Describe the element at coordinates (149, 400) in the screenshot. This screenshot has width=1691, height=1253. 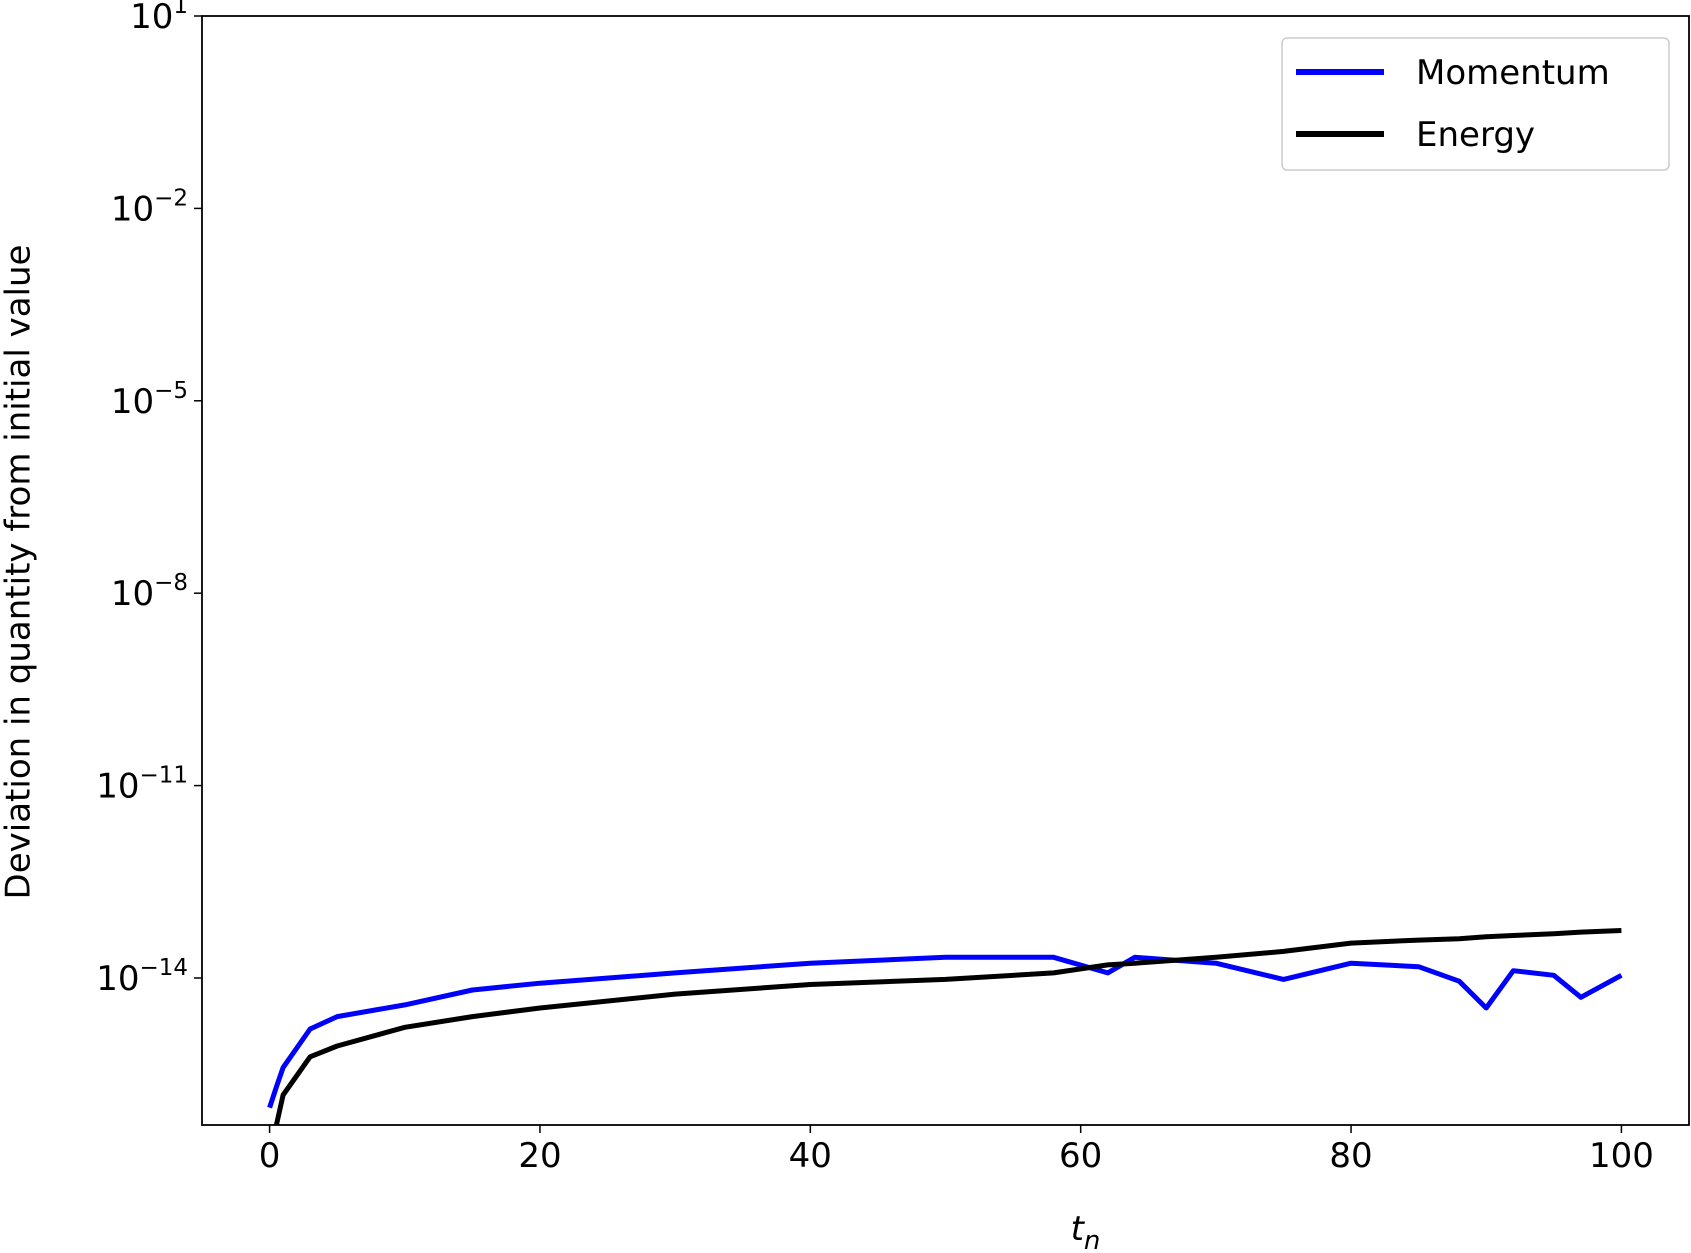
I see `y-tick-label: 10⁻⁵` at that location.